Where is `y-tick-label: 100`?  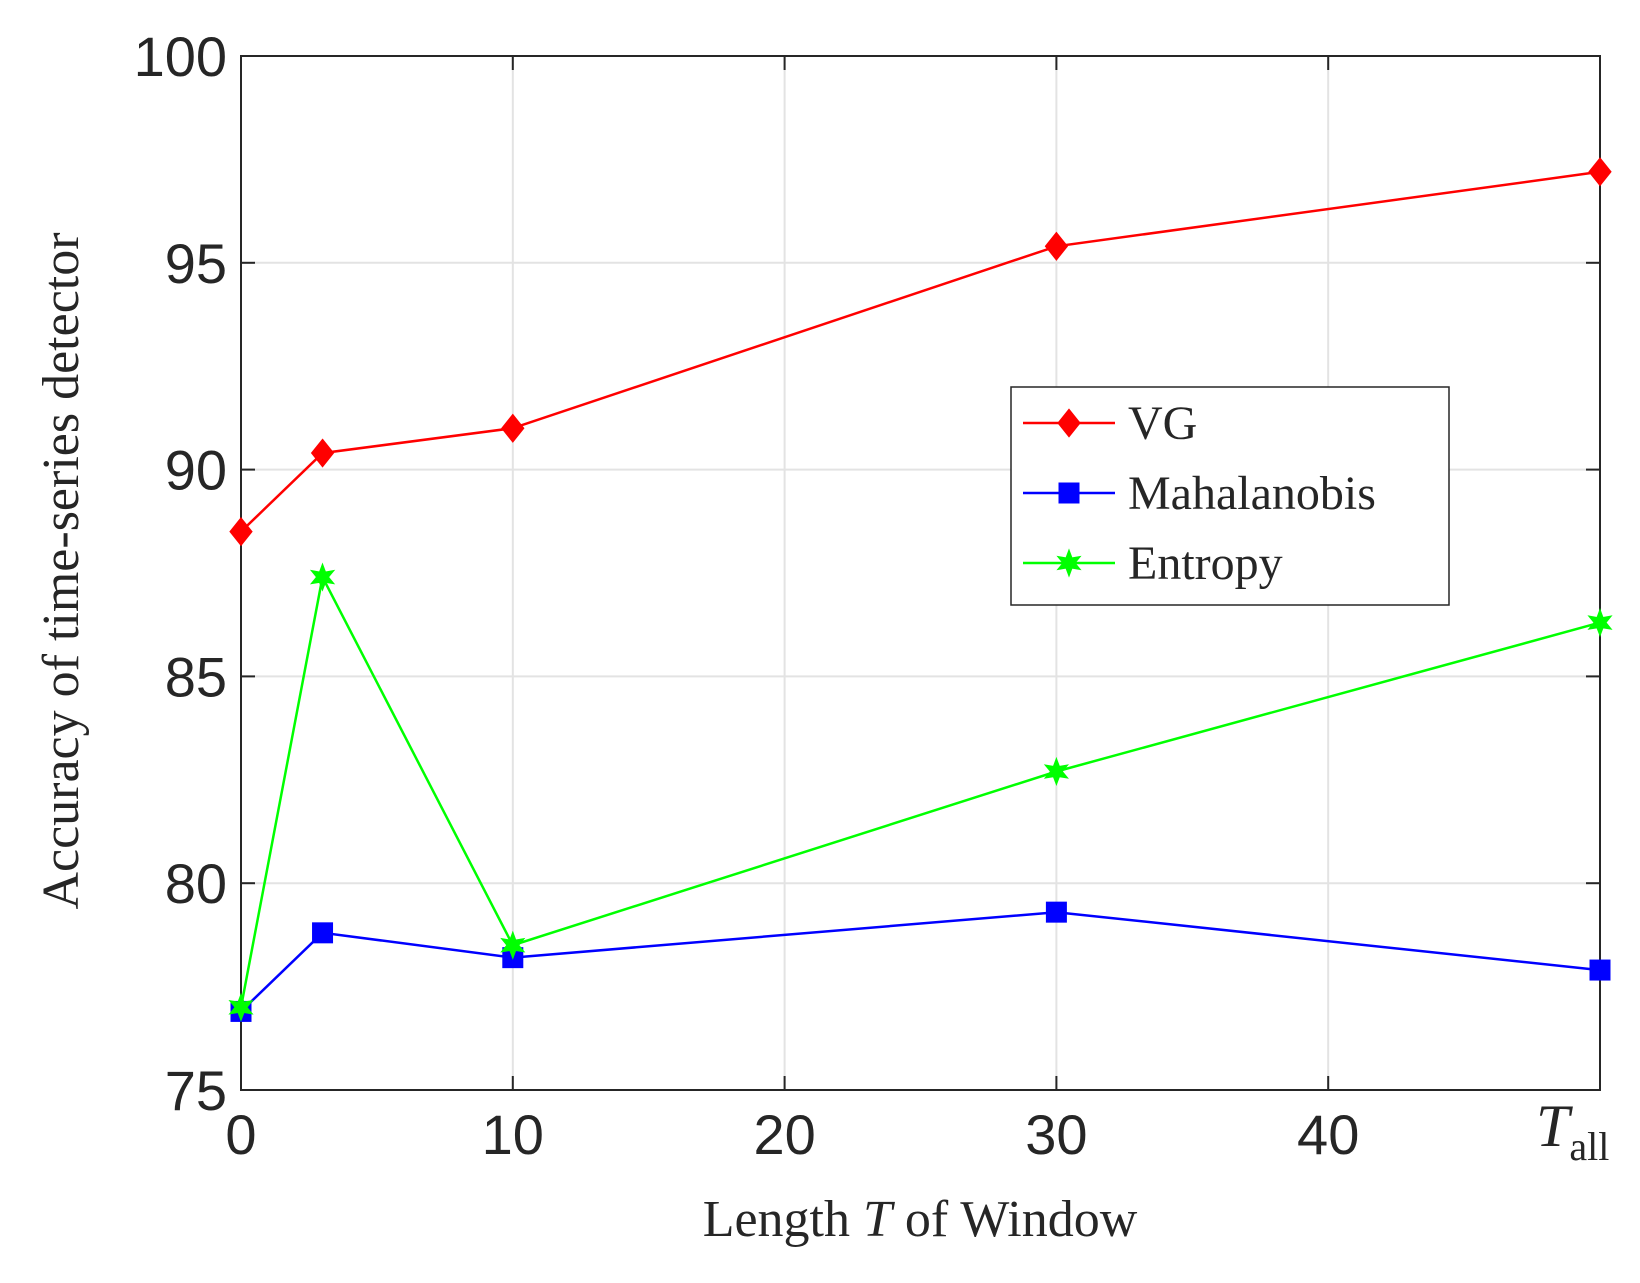 y-tick-label: 100 is located at coordinates (180, 56).